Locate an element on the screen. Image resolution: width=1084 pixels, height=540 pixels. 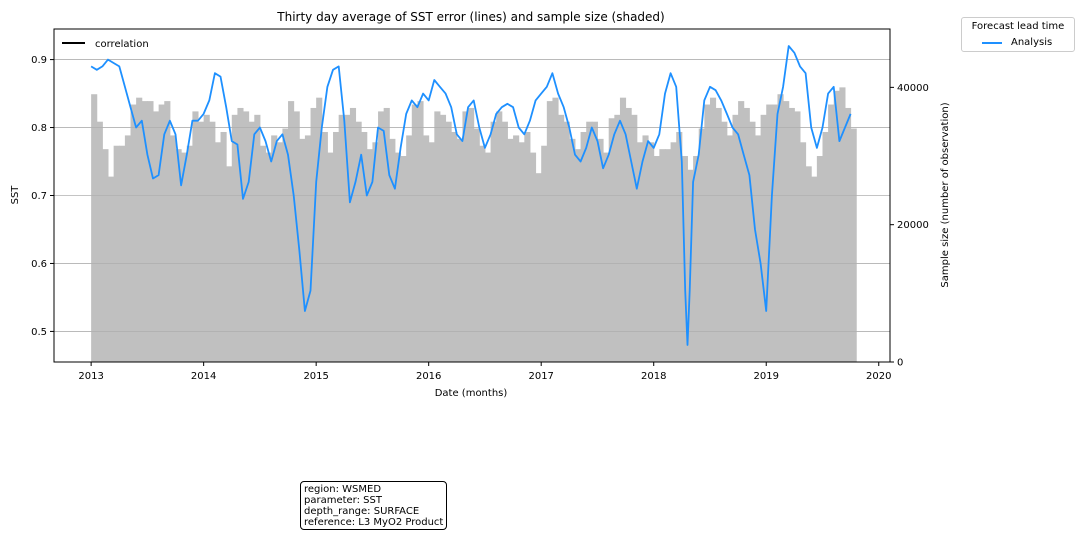
outer-legend-title: Forecast lead time is located at coordinates (1018, 26).